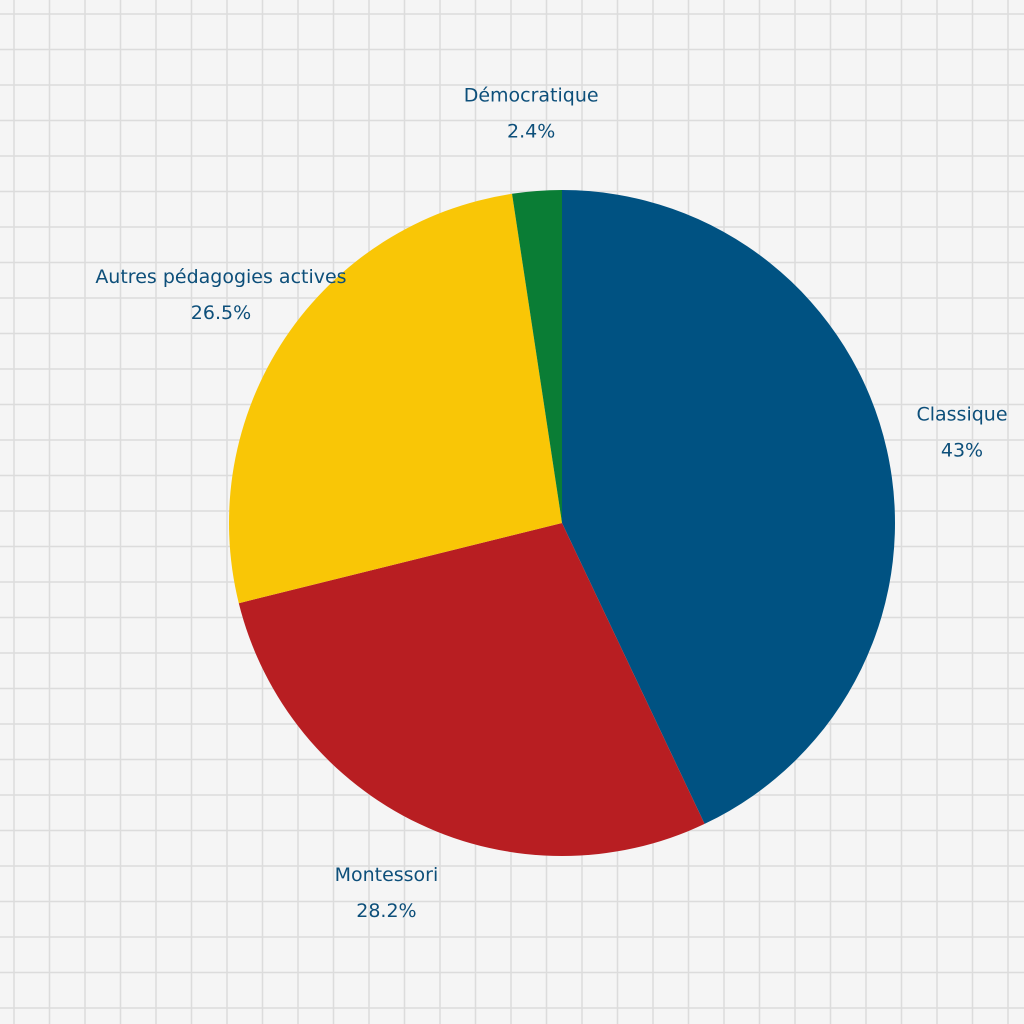 The image size is (1024, 1024). What do you see at coordinates (386, 911) in the screenshot?
I see `slice-value-label: 28.2%` at bounding box center [386, 911].